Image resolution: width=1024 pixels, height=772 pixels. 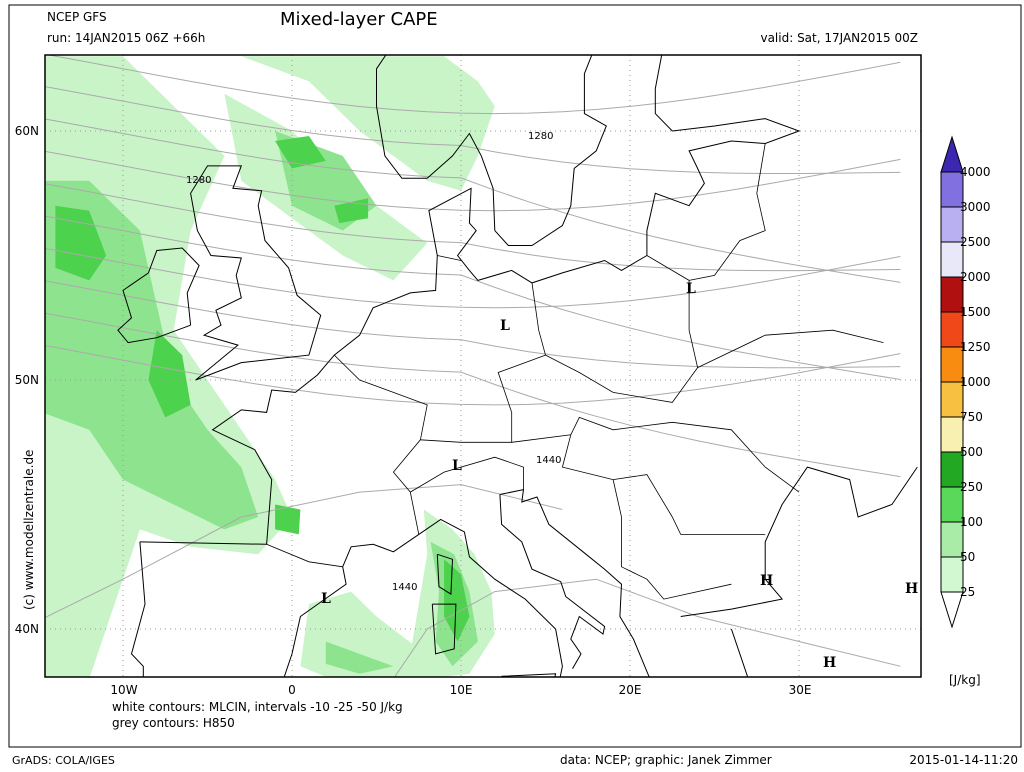 What do you see at coordinates (965, 680) in the screenshot?
I see `colorbar-unit: [J/kg]` at bounding box center [965, 680].